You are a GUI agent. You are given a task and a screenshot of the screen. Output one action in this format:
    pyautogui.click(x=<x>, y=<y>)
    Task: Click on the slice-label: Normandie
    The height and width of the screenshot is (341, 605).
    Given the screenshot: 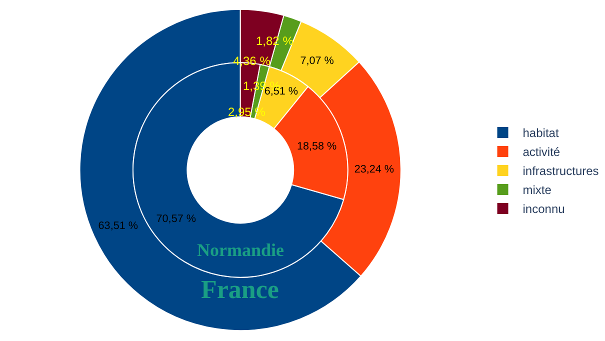 What is the action you would take?
    pyautogui.click(x=240, y=250)
    